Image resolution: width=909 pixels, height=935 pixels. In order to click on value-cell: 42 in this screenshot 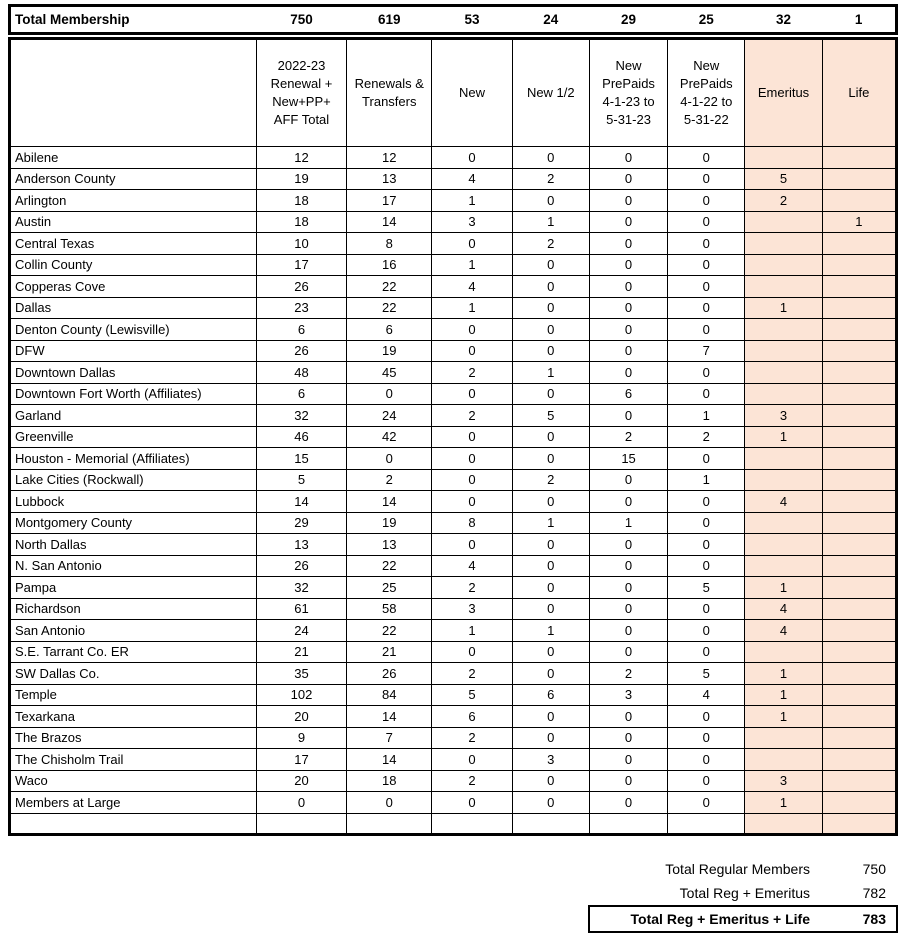, I will do `click(389, 436)`.